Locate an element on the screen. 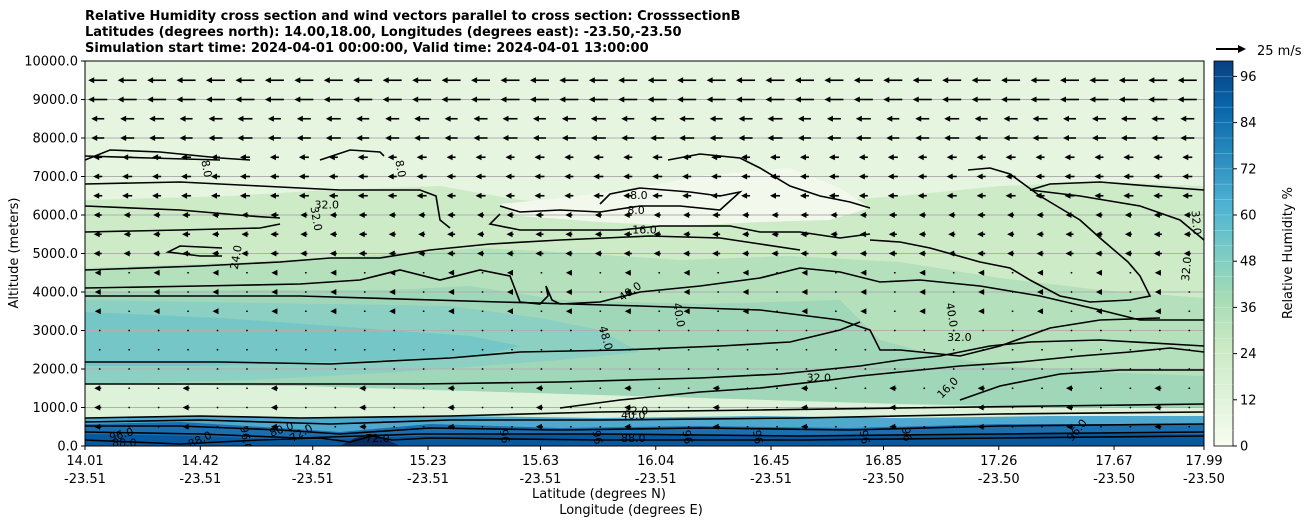  y-tick-label: 1000.0 is located at coordinates (56, 408).